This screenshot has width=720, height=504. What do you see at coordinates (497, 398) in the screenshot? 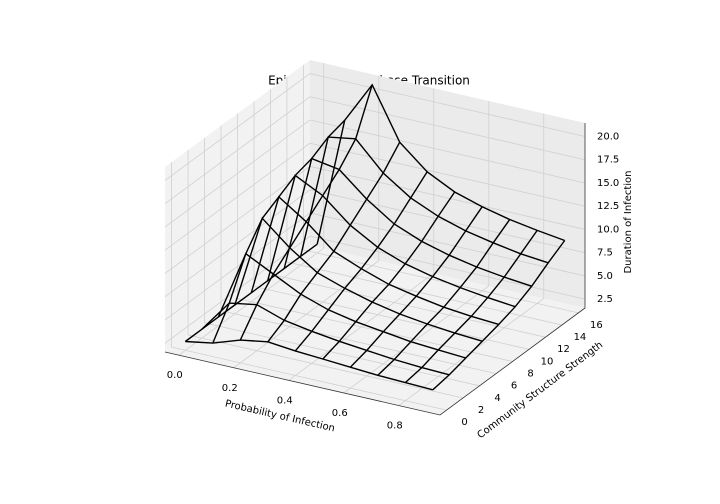
I see `y-tick-label: 4` at bounding box center [497, 398].